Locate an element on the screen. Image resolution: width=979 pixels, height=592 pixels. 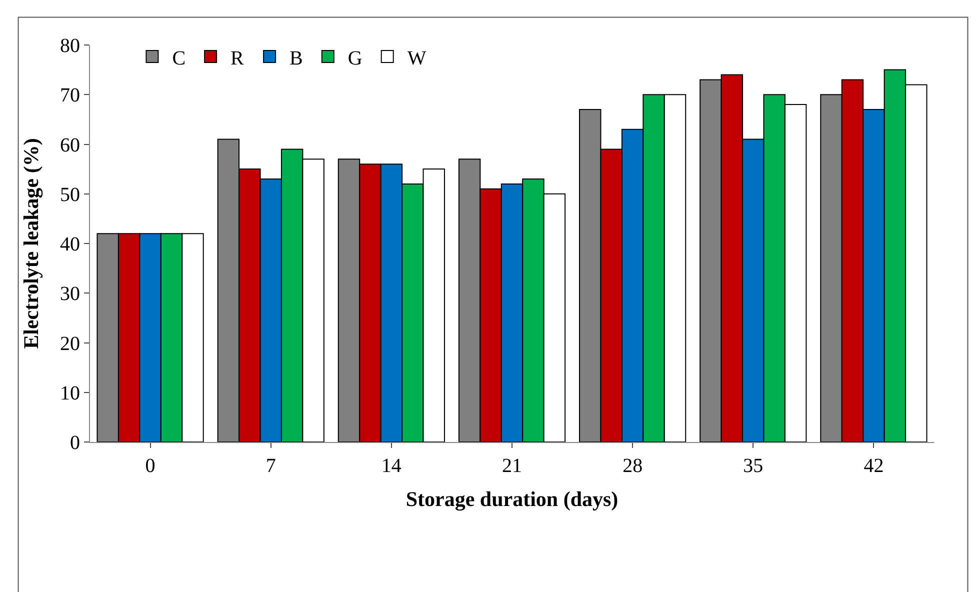
x-axis-title: Storage duration (days) is located at coordinates (512, 499).